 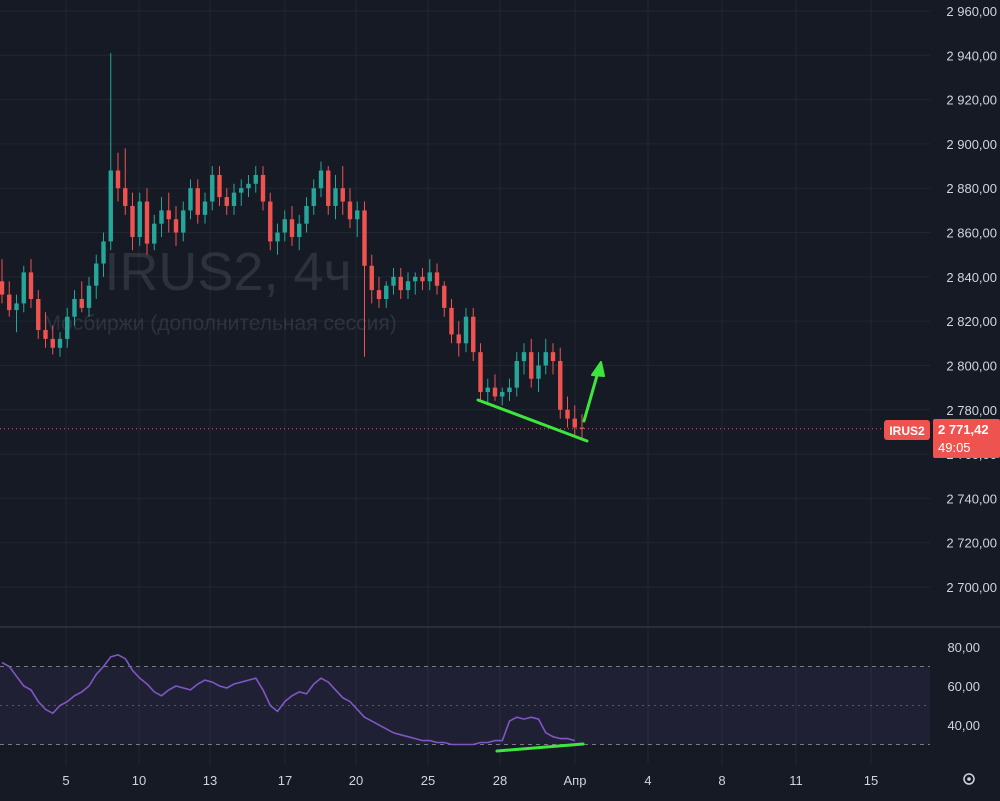 I want to click on time-axis-label: 8, so click(x=721, y=780).